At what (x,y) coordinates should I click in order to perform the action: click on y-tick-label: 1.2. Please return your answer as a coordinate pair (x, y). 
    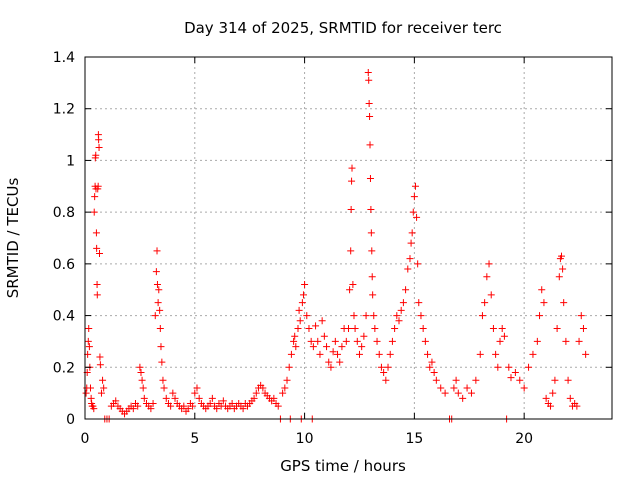
    Looking at the image, I should click on (64, 110).